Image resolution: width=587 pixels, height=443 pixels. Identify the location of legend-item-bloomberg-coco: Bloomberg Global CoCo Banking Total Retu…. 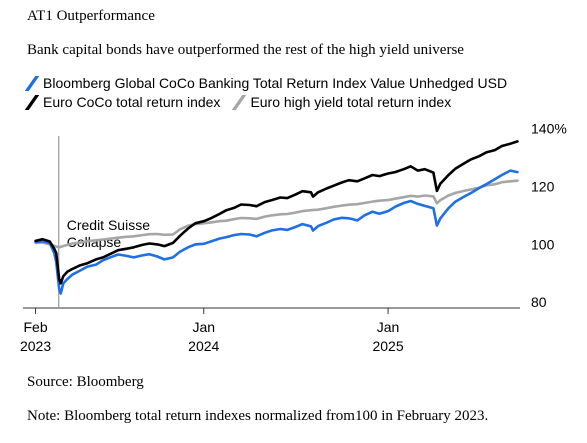
(266, 83).